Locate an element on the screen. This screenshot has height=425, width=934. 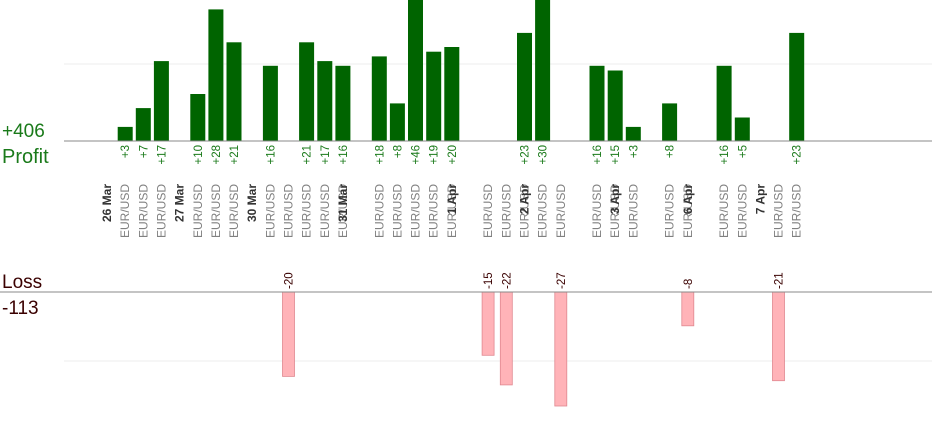
profit-value-label: +10 is located at coordinates (199, 155).